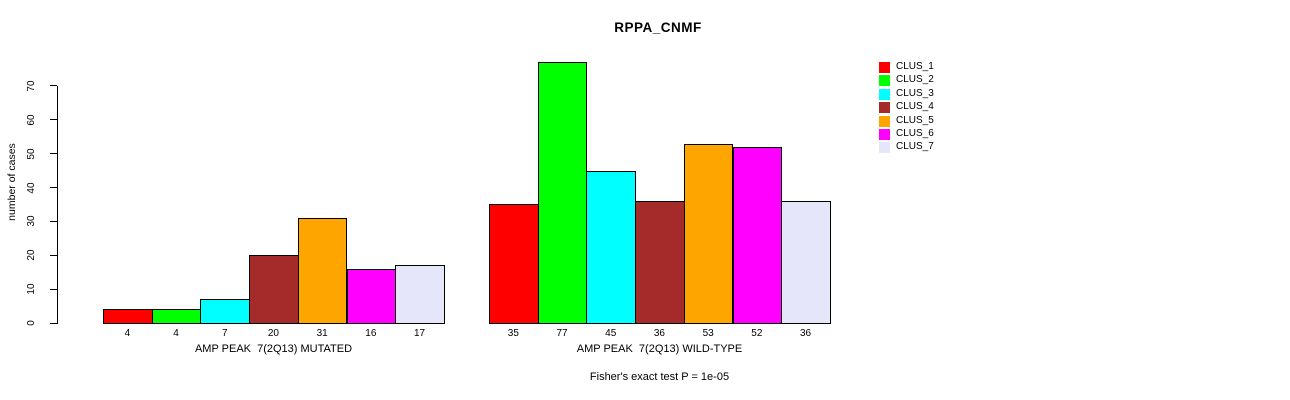 The image size is (1290, 400). I want to click on bar-clus_6-wild-type, so click(757, 235).